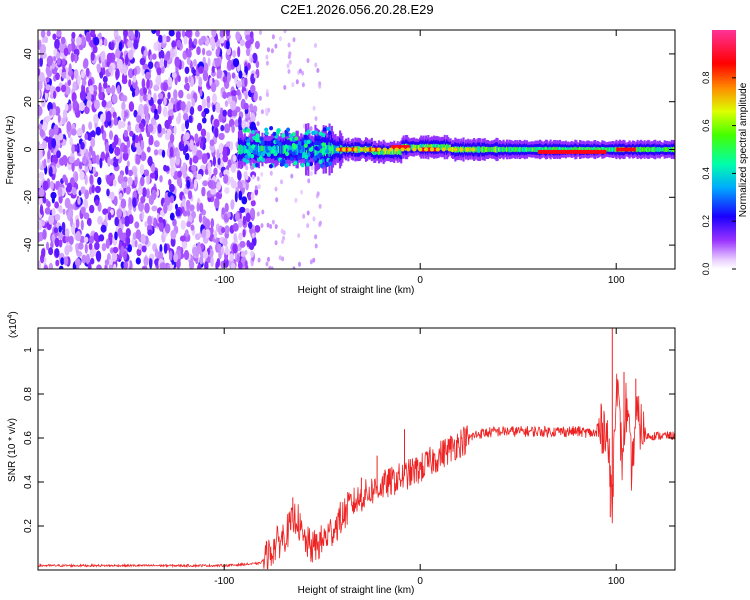 The image size is (750, 600). What do you see at coordinates (28, 438) in the screenshot?
I see `snr-y-tick-label: 0.6` at bounding box center [28, 438].